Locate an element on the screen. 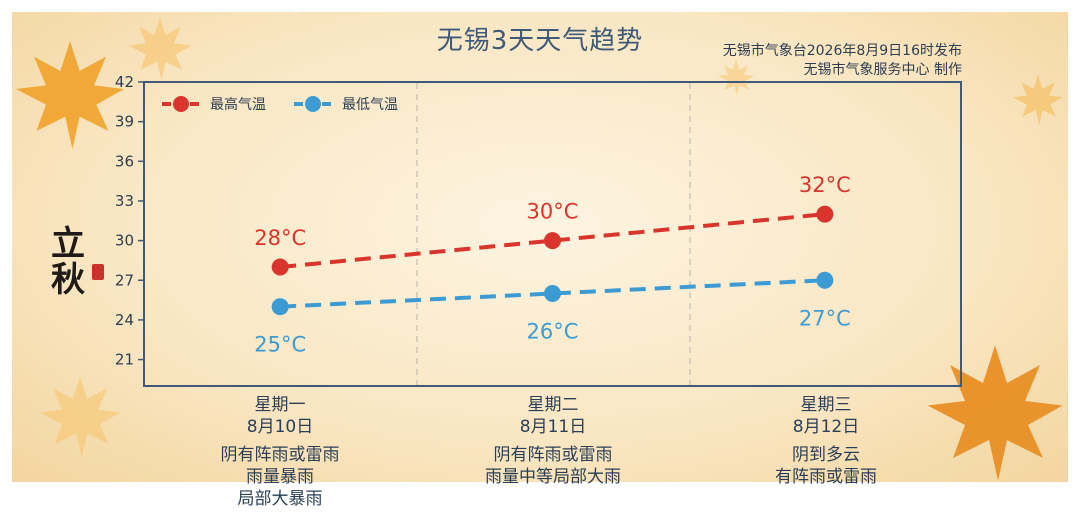 The image size is (1080, 518). y-tick-label: 30 is located at coordinates (124, 241).